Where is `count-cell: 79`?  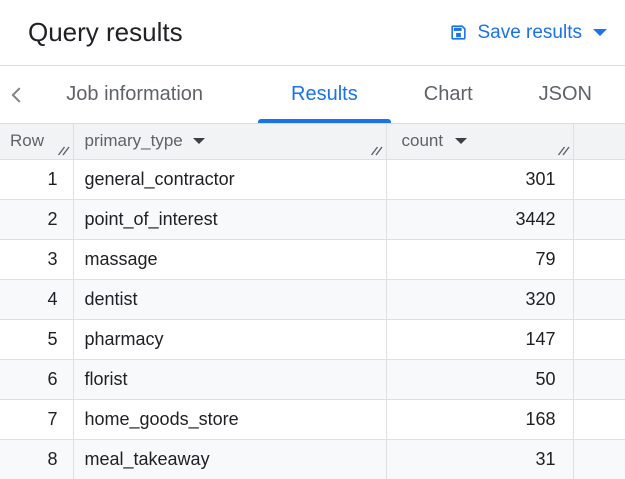
count-cell: 79 is located at coordinates (480, 259).